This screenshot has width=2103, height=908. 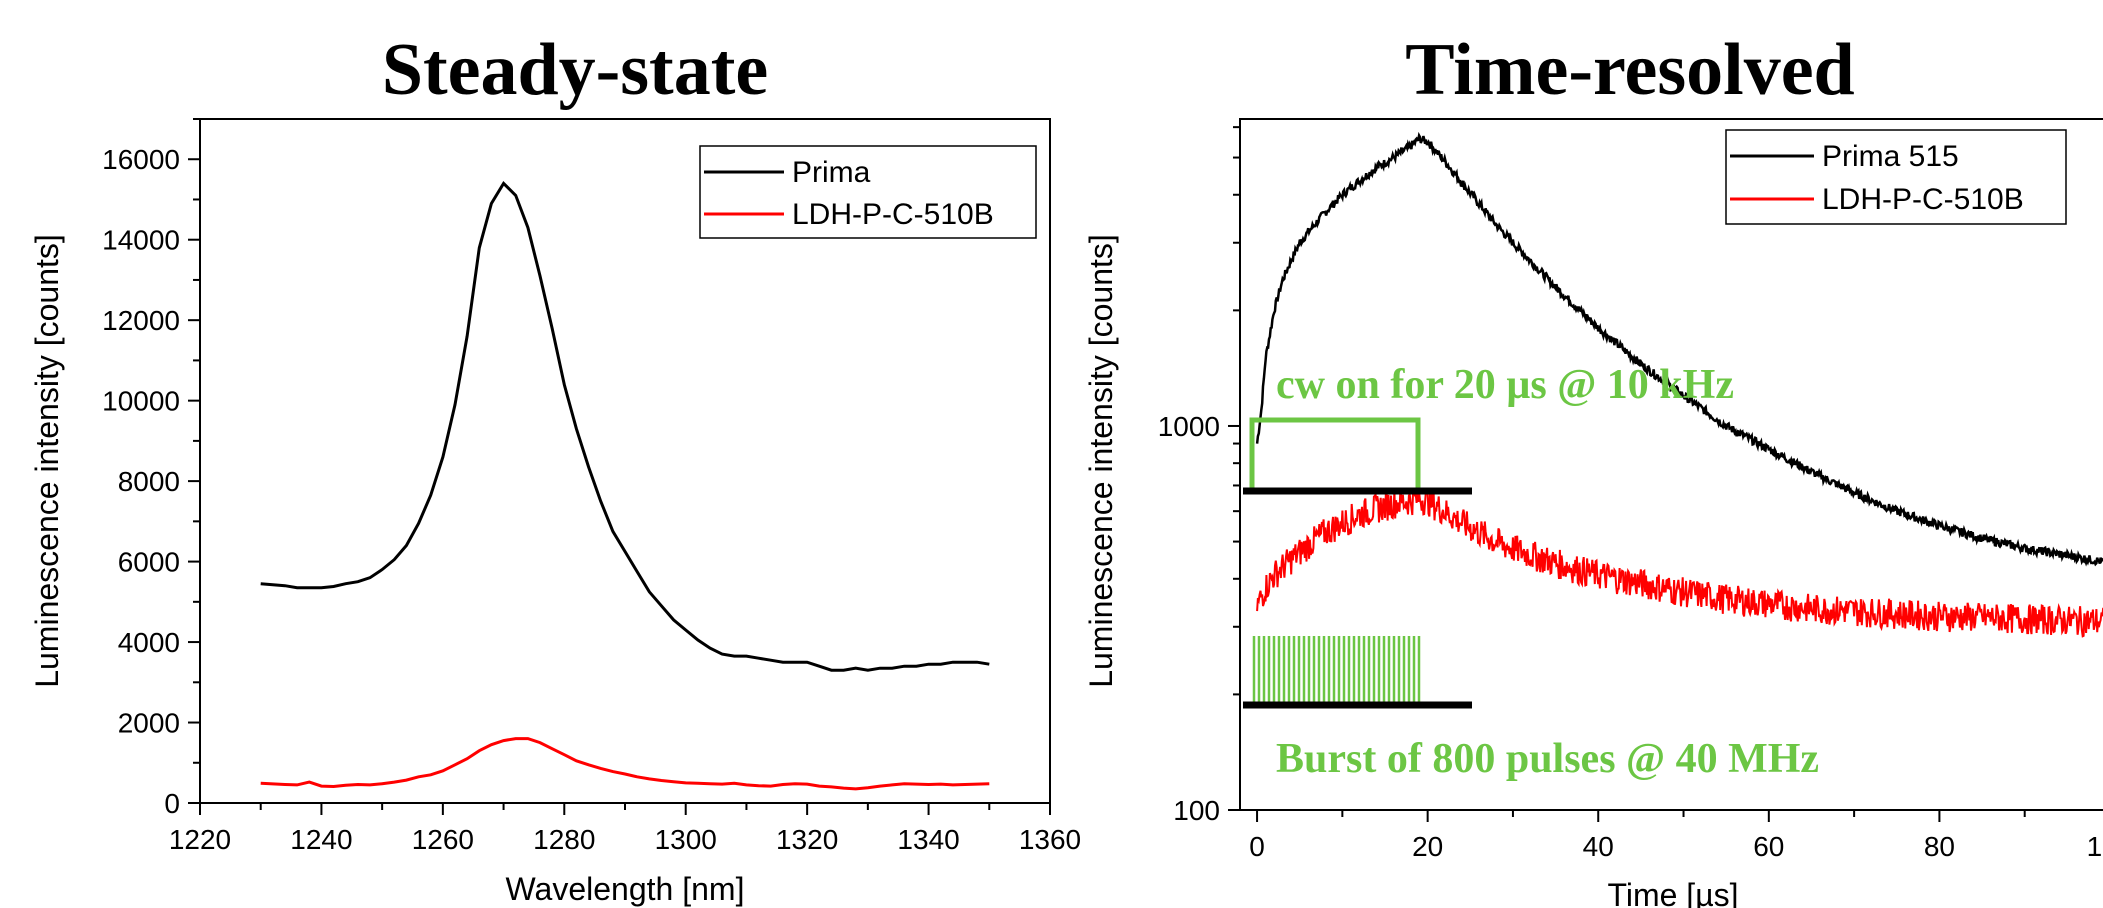 I want to click on annotation-cw: cw on for 20 µs @ 10 kHz, so click(x=1505, y=385).